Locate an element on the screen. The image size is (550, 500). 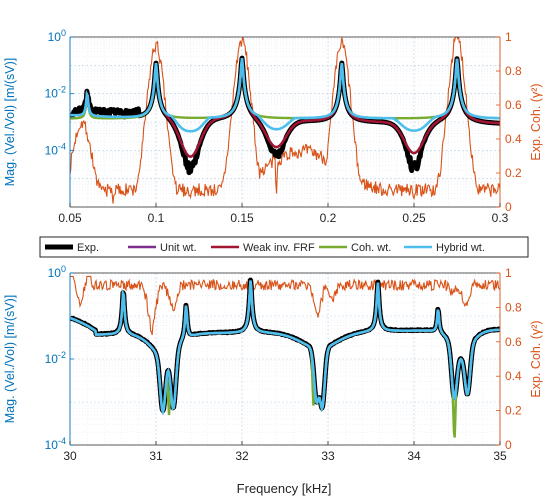
bottom-x-axis-label: Frequency [kHz] is located at coordinates (284, 488).